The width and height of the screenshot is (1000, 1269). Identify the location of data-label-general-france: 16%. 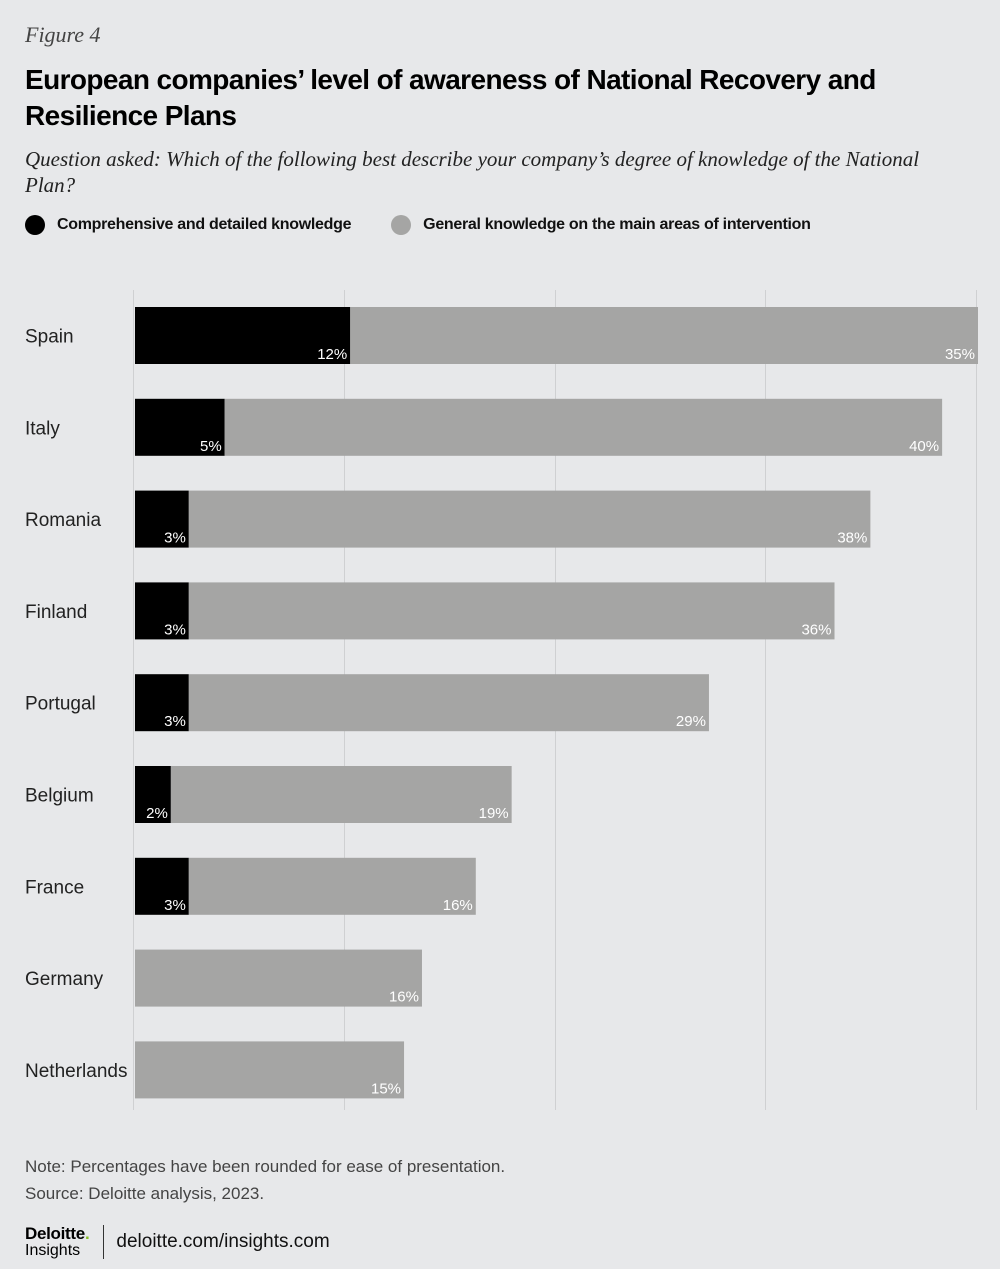
(458, 905).